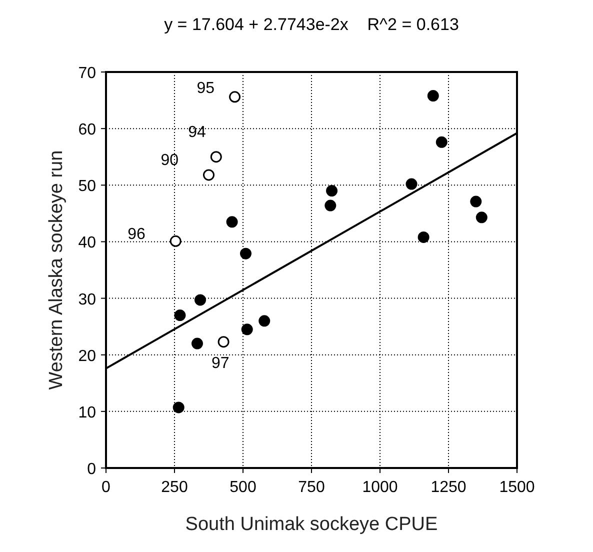 This screenshot has width=593, height=552. Describe the element at coordinates (87, 299) in the screenshot. I see `y-tick-label: 30` at that location.